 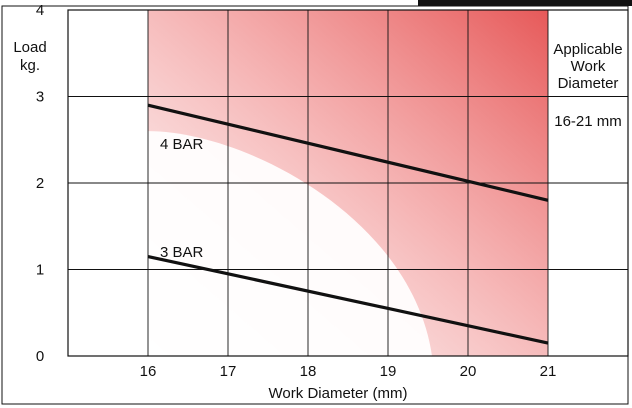 I want to click on x-tick-label-20: 20, so click(x=468, y=371).